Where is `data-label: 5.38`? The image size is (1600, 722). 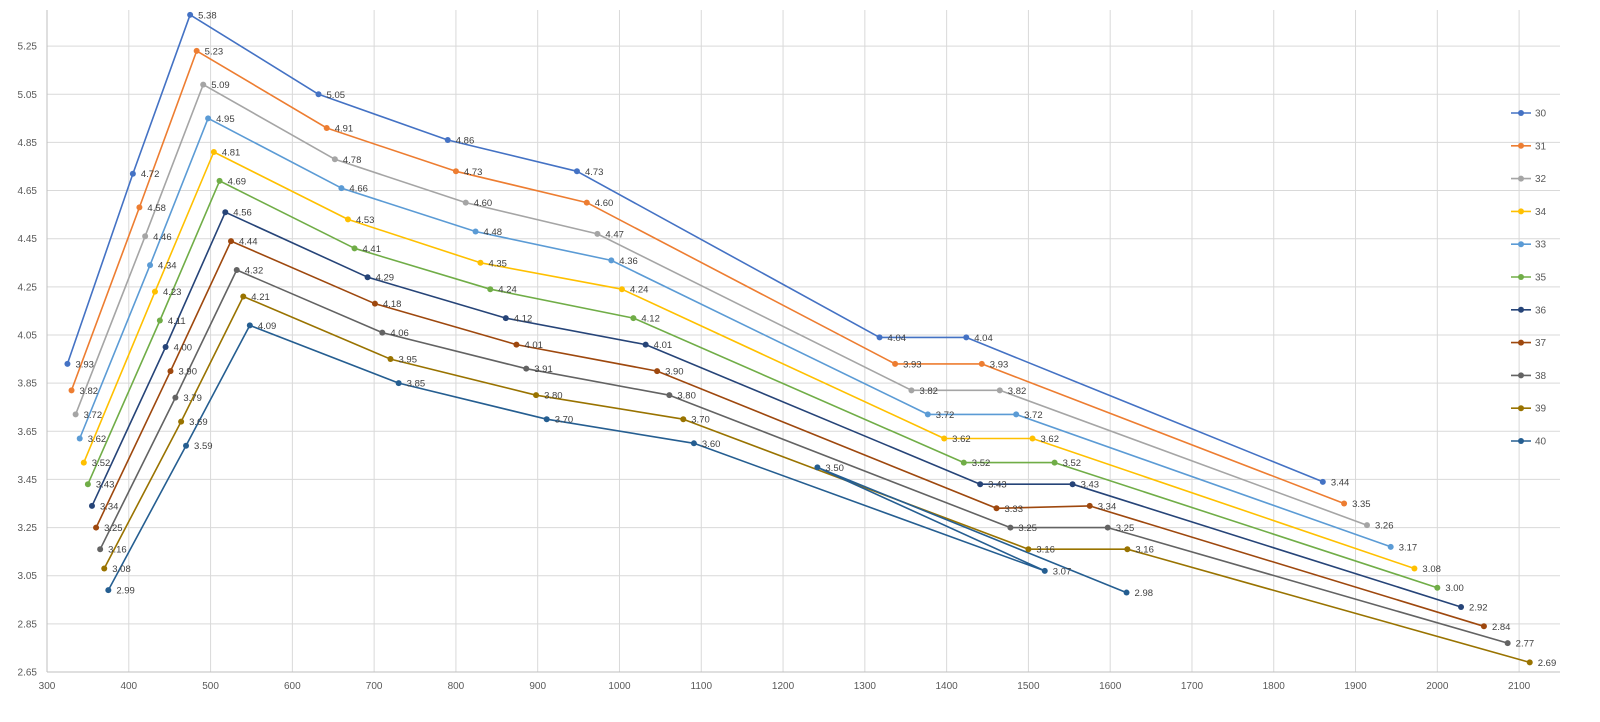
data-label: 5.38 is located at coordinates (207, 15).